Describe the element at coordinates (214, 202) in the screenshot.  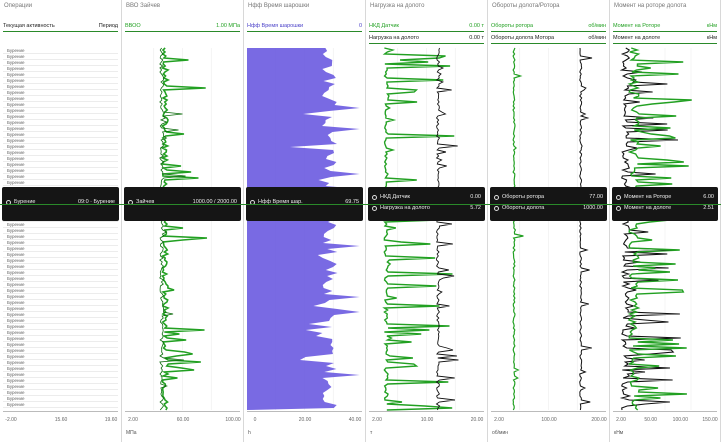
I see `tooltip-value: 1000.00 / 2000.00` at that location.